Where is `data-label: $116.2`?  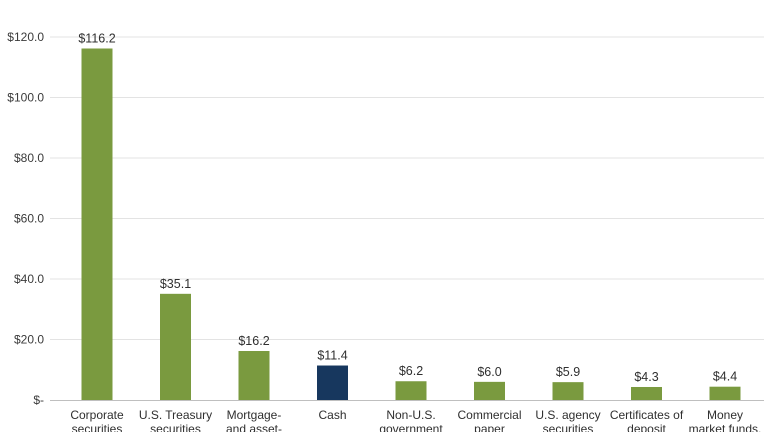 data-label: $116.2 is located at coordinates (96, 38).